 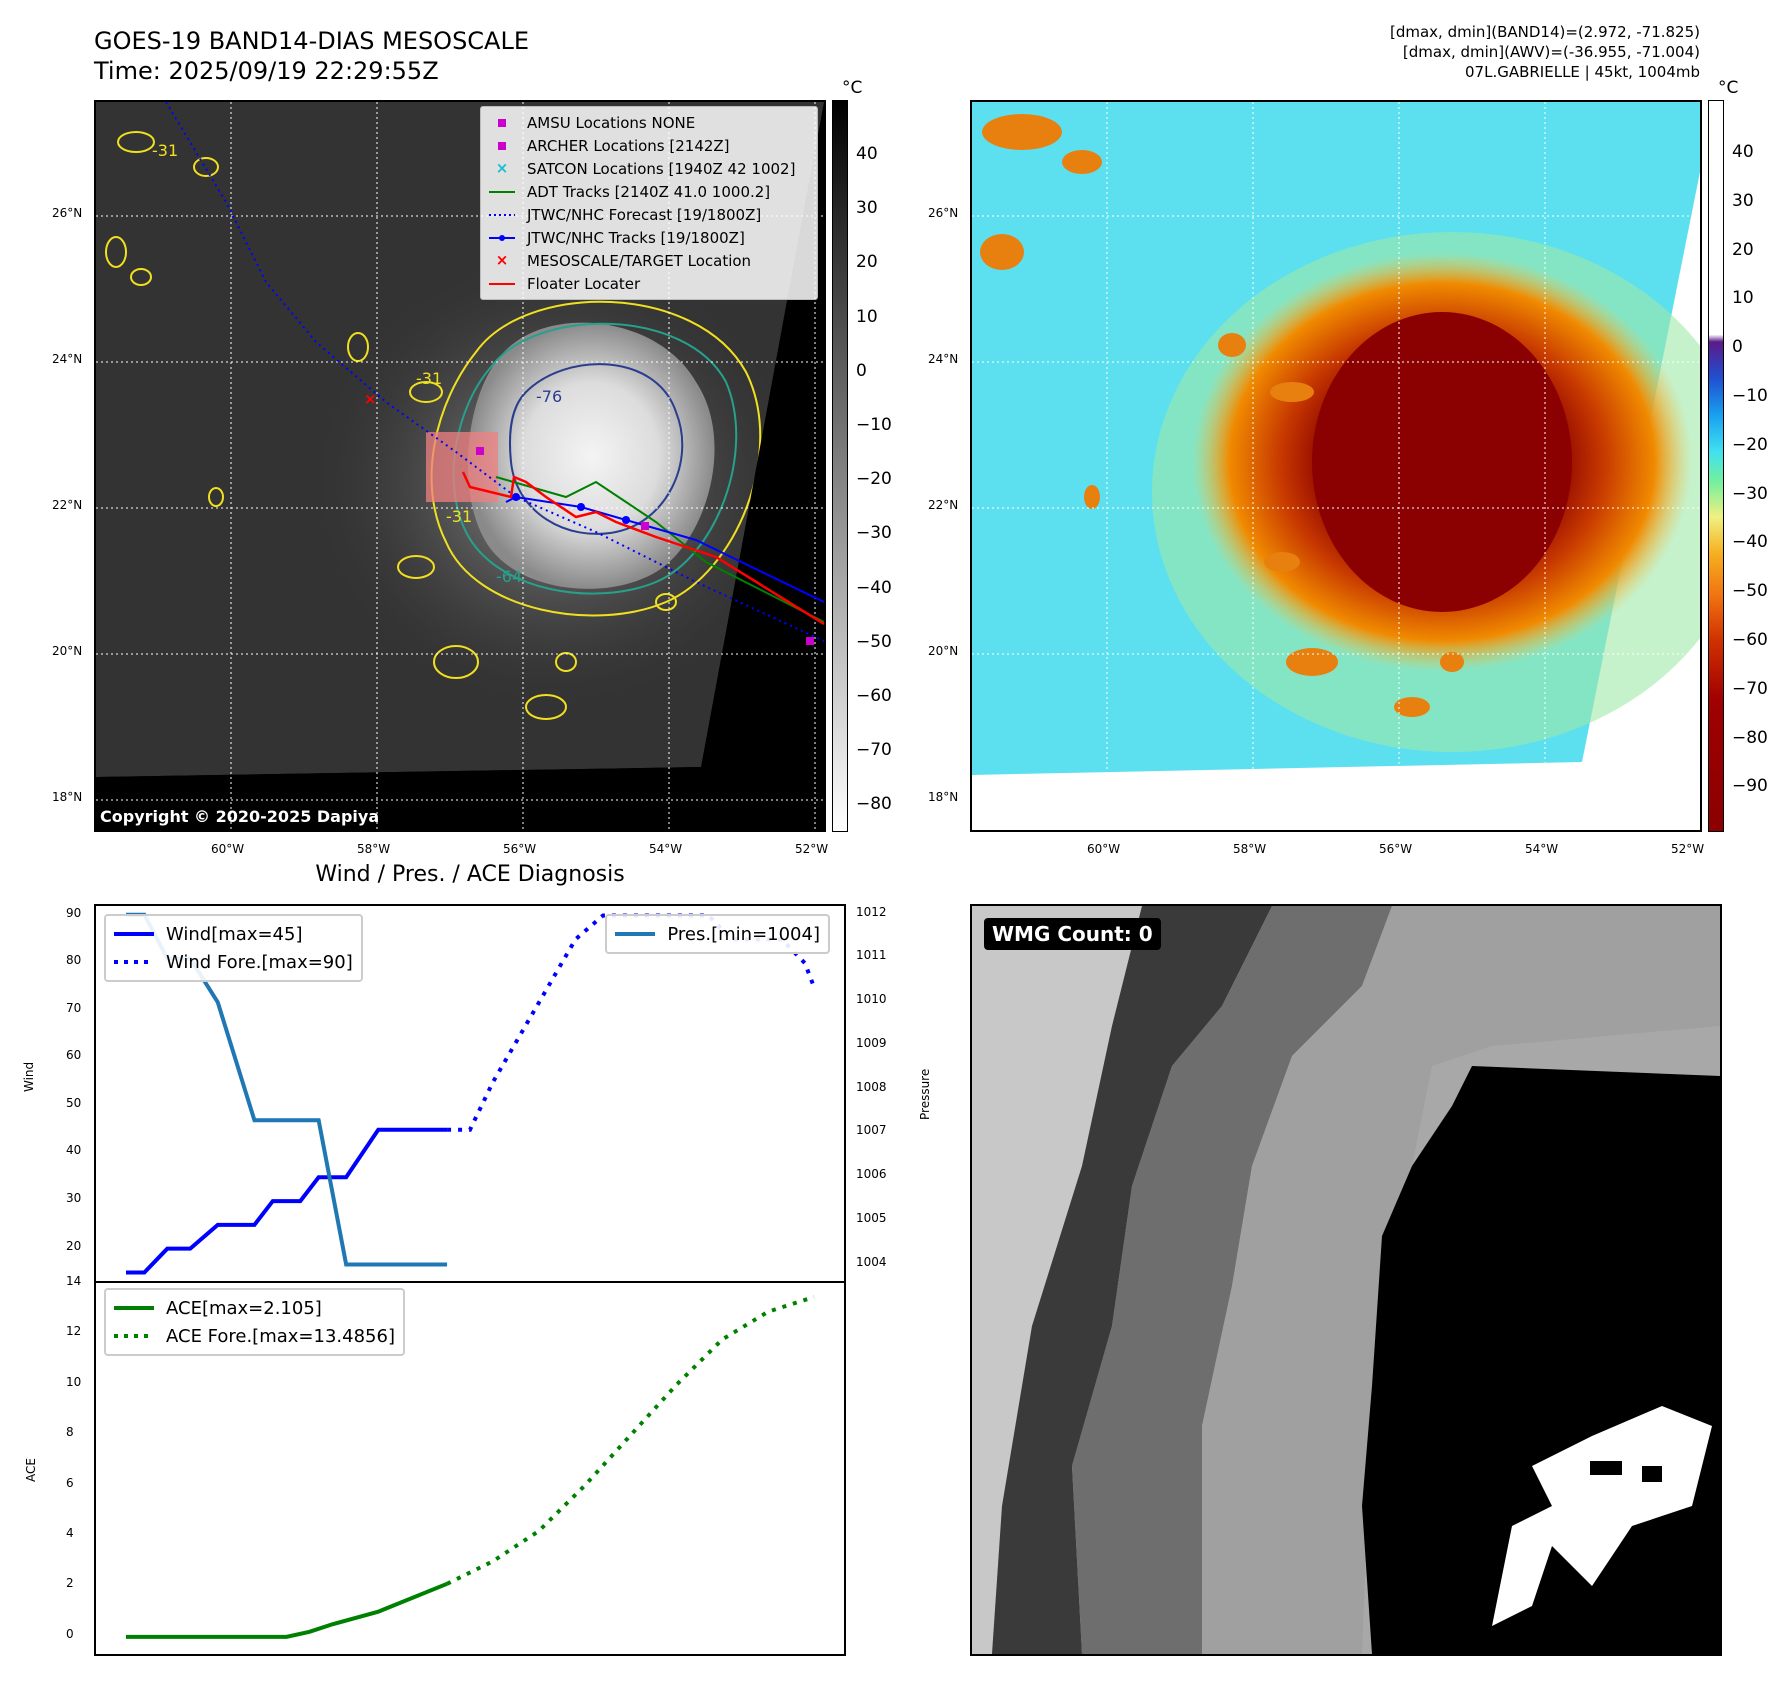 I want to click on awv-colorbar-unit: °C, so click(x=1728, y=88).